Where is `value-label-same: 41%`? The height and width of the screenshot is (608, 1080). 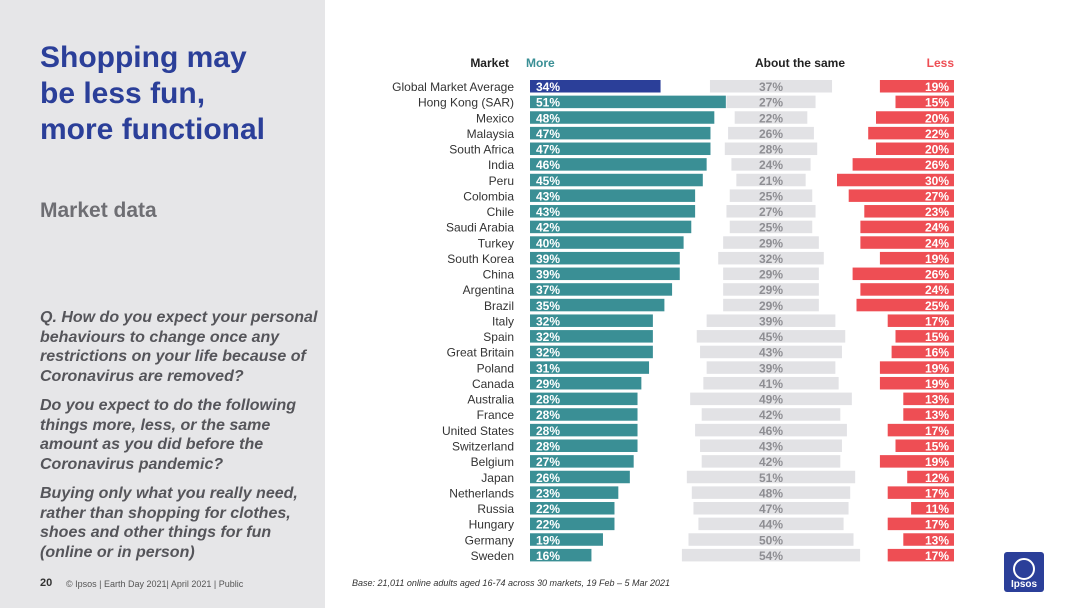 value-label-same: 41% is located at coordinates (771, 384).